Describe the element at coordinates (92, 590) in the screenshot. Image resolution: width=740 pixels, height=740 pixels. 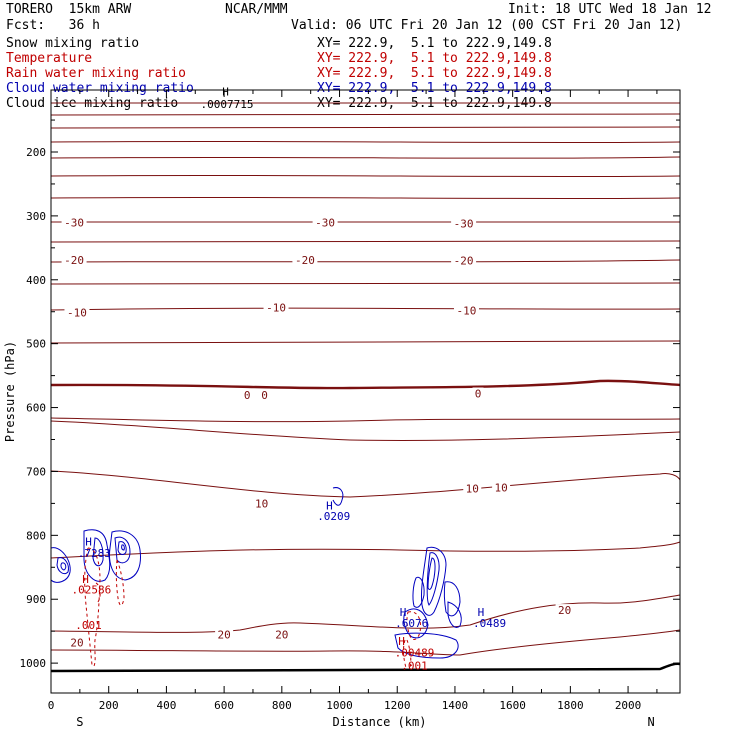
I see `max-value-label: .02586` at that location.